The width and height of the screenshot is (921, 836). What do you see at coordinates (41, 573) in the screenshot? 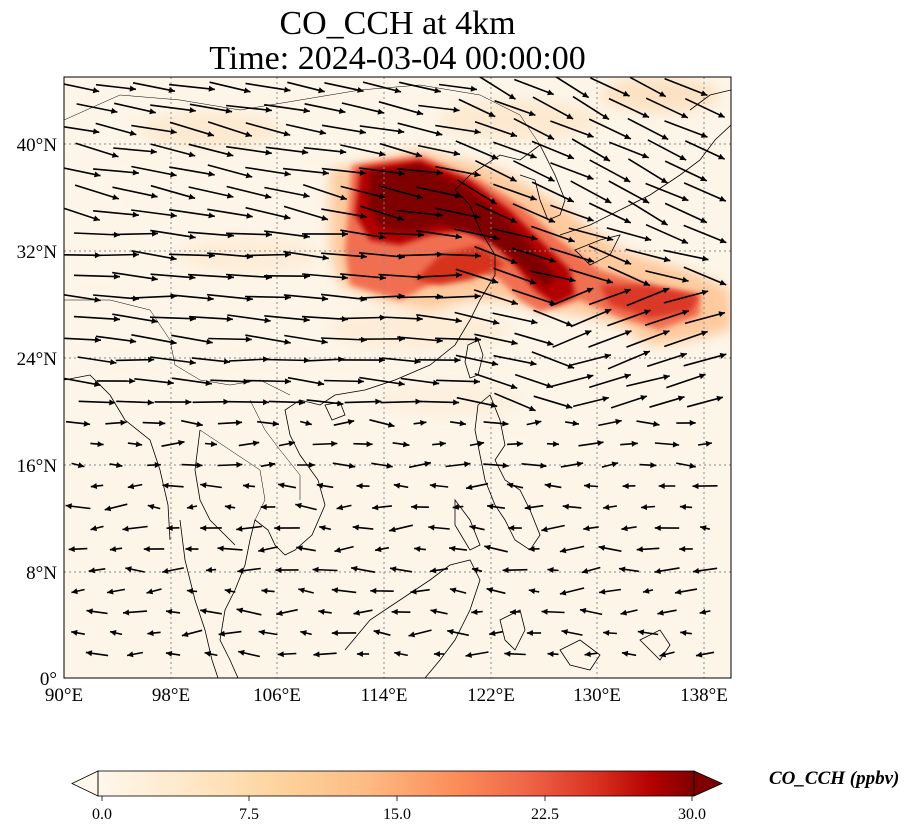
I see `y-tick-label: 8°N` at bounding box center [41, 573].